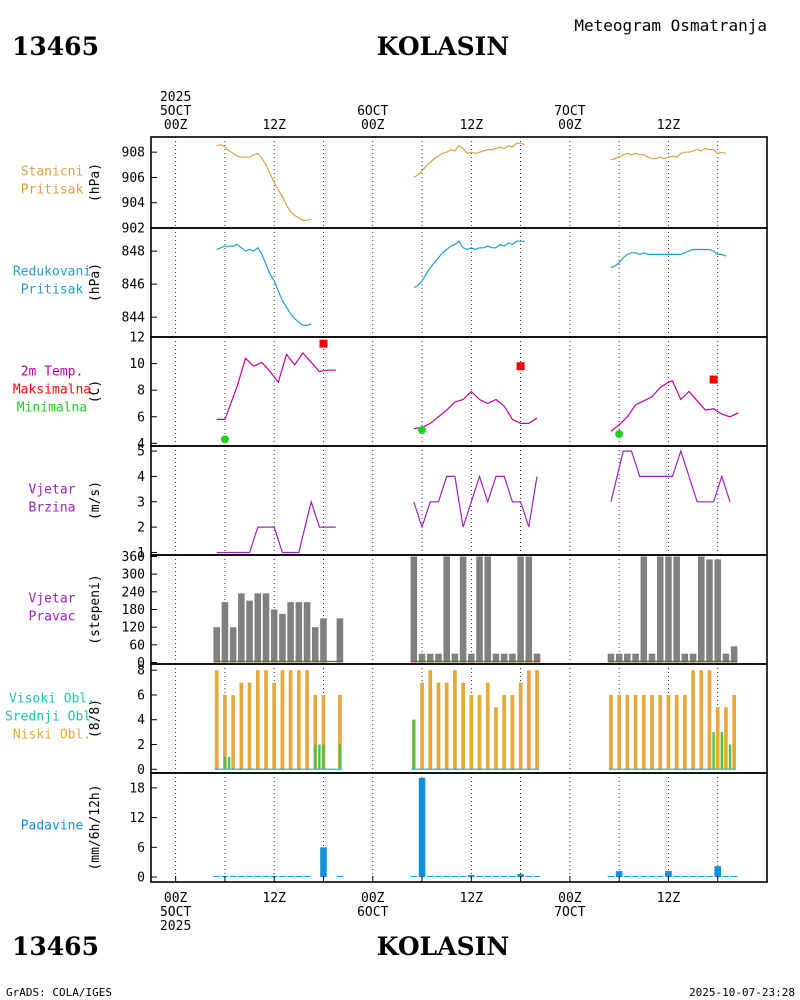 The width and height of the screenshot is (800, 1000). I want to click on panel-label: Pravac, so click(52, 617).